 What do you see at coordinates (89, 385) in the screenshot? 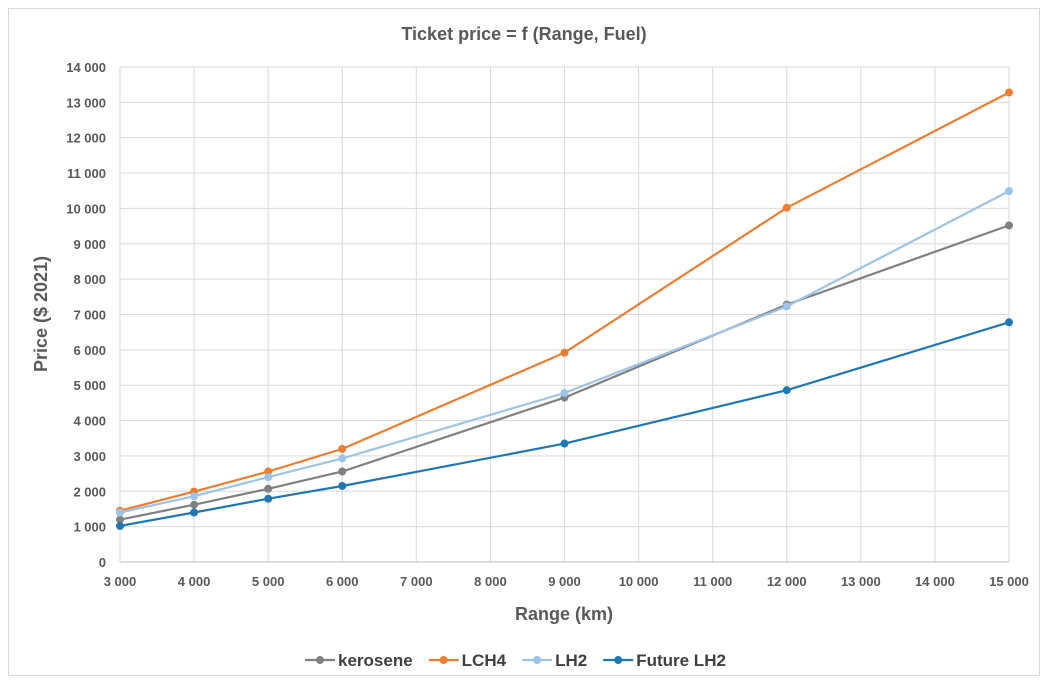
I see `y-tick-label: 5 000` at bounding box center [89, 385].